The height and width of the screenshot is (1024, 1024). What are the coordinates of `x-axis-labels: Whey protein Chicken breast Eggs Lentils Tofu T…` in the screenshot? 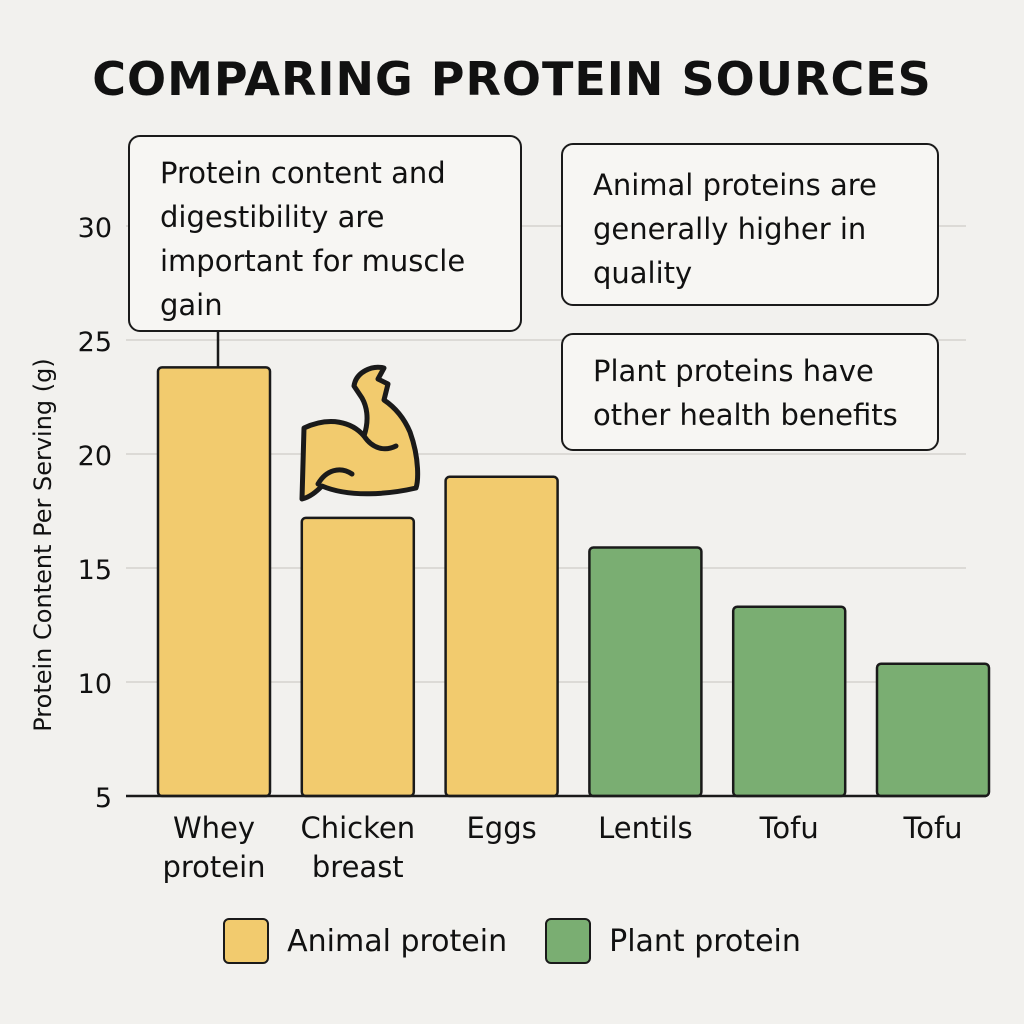 It's located at (562, 847).